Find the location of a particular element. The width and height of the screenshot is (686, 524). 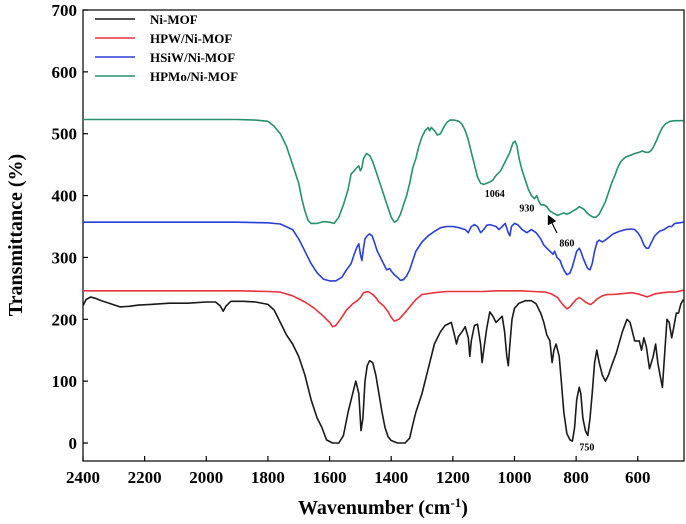

y-axis: 0 100 200 300 400 500 600 700 is located at coordinates (70, 227).